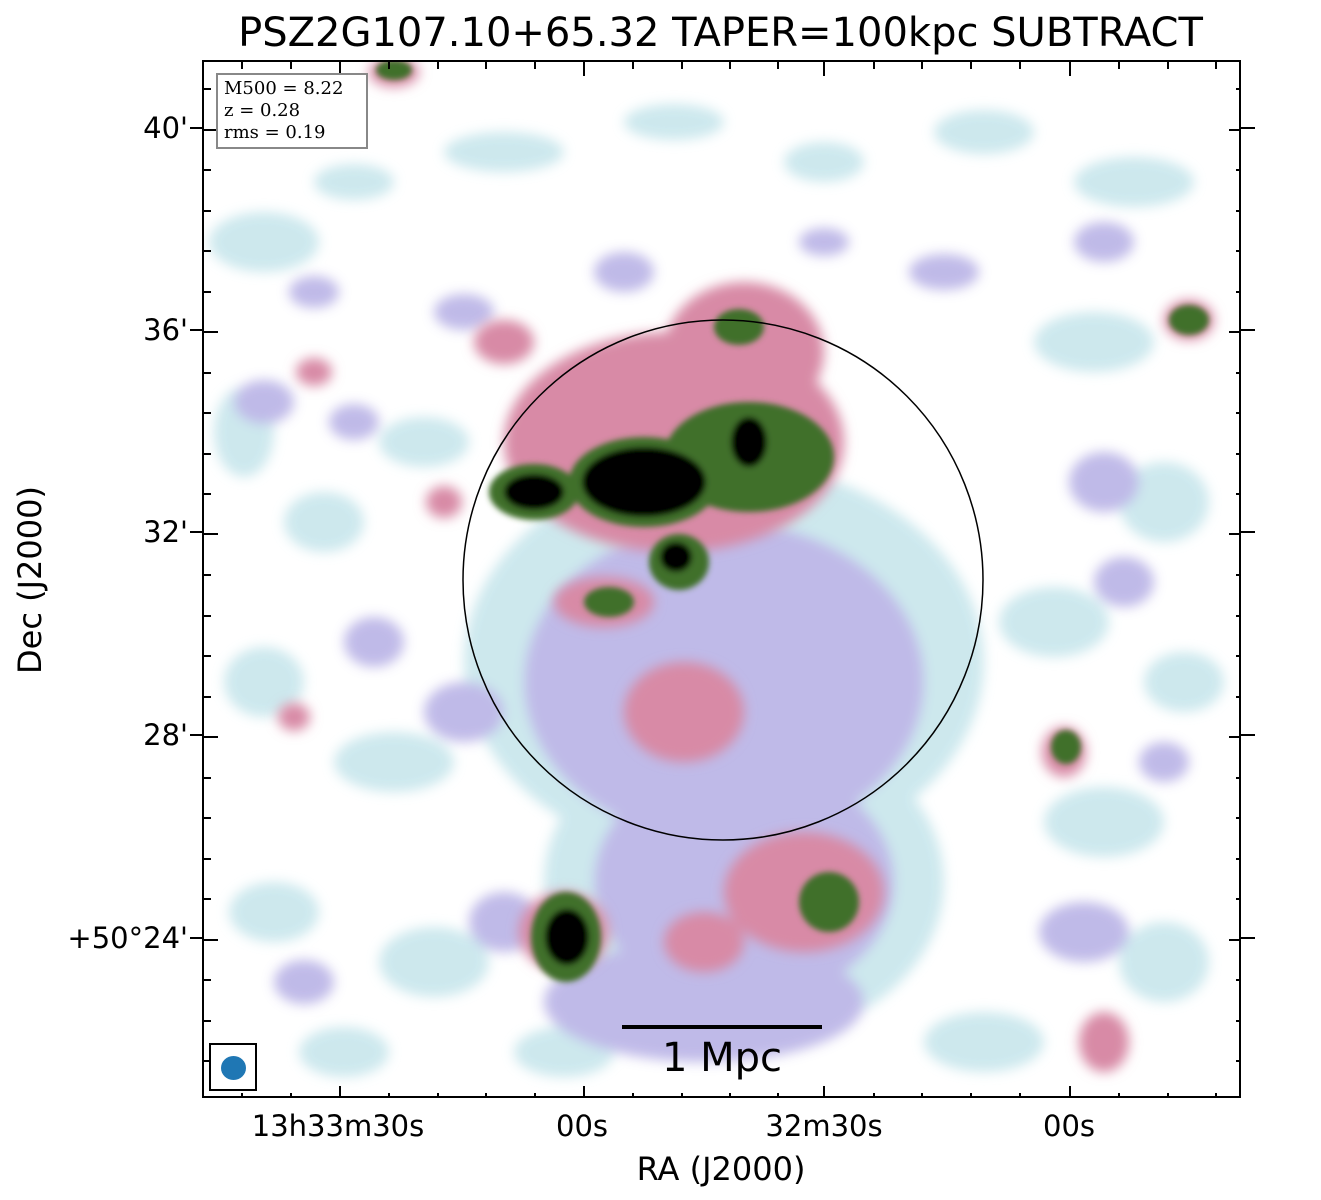 This screenshot has height=1200, width=1321. What do you see at coordinates (165, 735) in the screenshot?
I see `ytick-label: 28'` at bounding box center [165, 735].